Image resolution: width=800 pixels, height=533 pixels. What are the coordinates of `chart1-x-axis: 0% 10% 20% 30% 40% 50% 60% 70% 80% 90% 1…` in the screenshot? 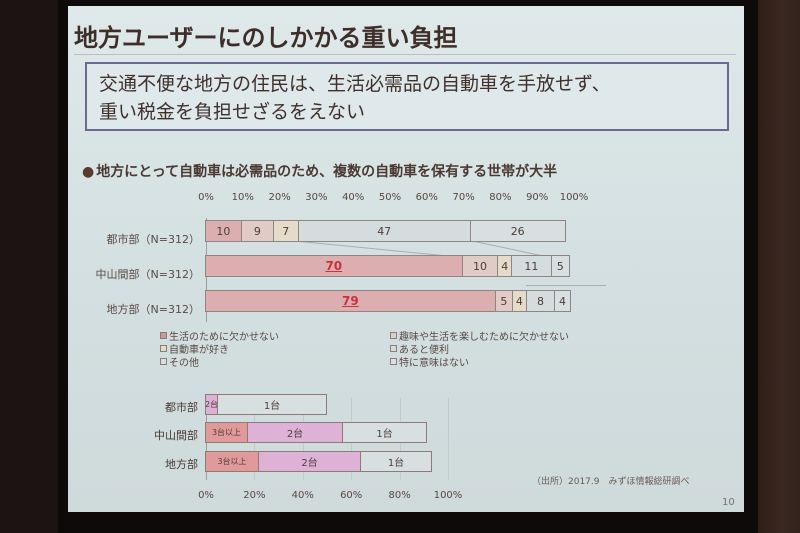 It's located at (406, 199).